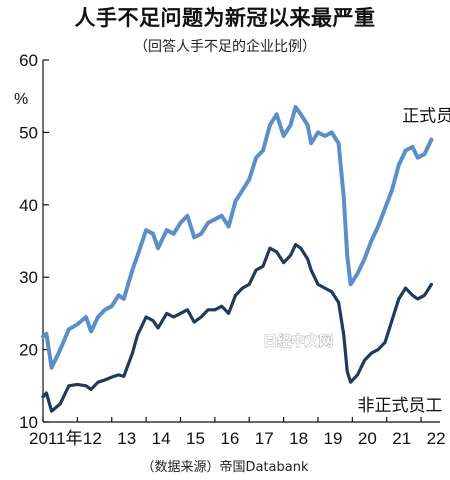  Describe the element at coordinates (298, 341) in the screenshot. I see `watermark-text: 日经中文网` at that location.